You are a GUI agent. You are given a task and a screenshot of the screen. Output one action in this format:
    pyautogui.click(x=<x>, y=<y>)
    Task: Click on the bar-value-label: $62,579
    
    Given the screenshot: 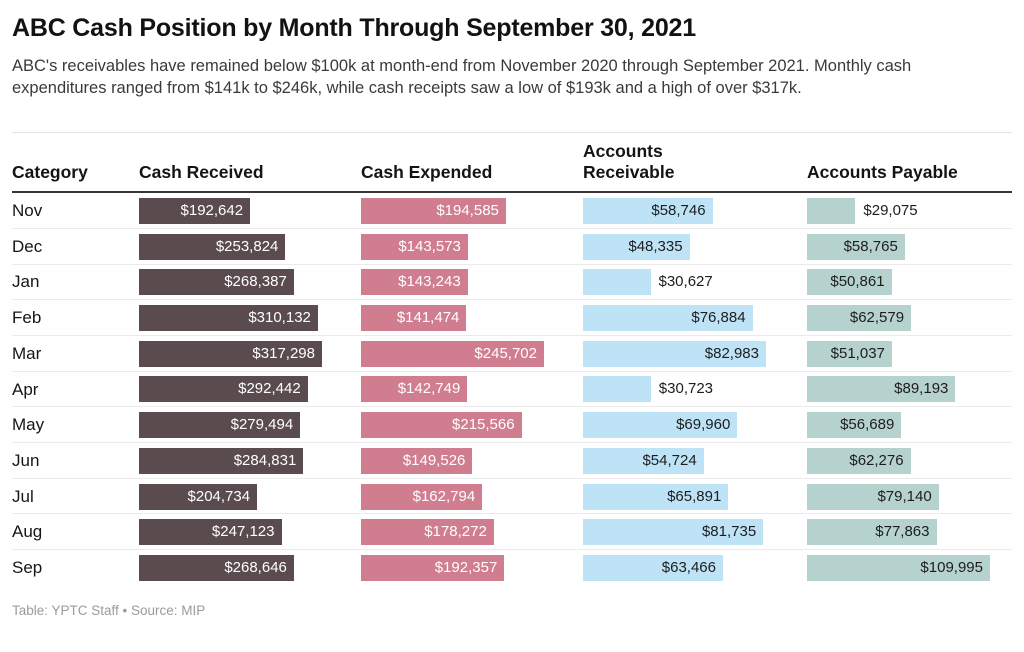 What is the action you would take?
    pyautogui.click(x=877, y=318)
    